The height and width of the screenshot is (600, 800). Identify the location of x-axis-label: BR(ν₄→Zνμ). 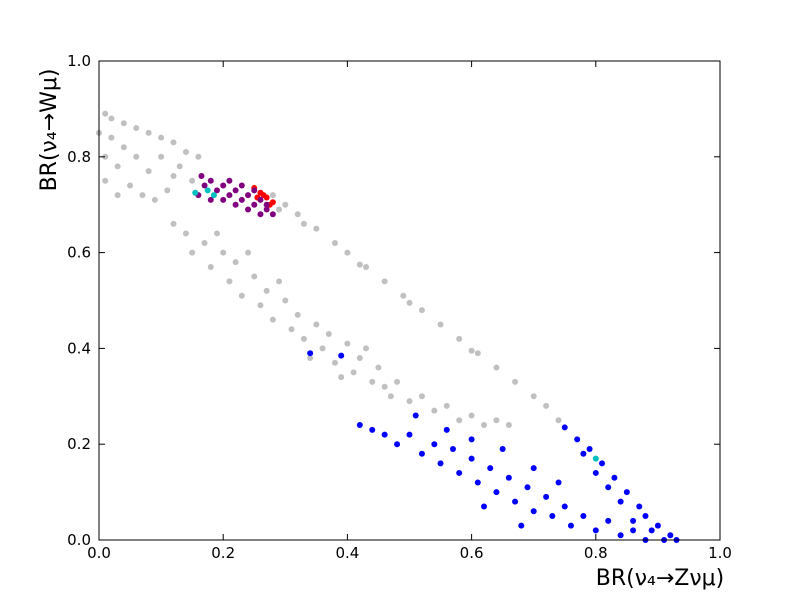
(660, 578).